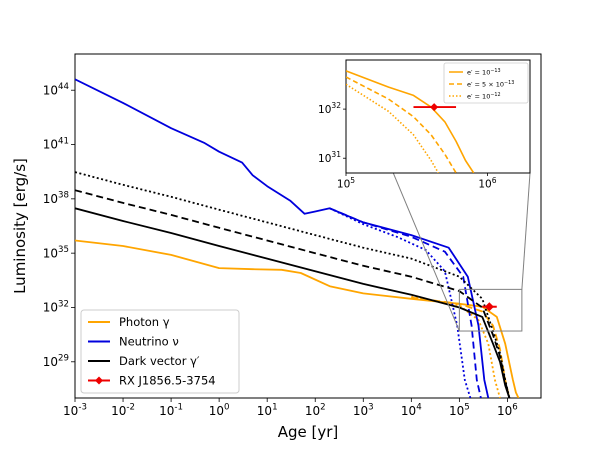  I want to click on legend-item: Dark vector γ′, so click(144, 361).